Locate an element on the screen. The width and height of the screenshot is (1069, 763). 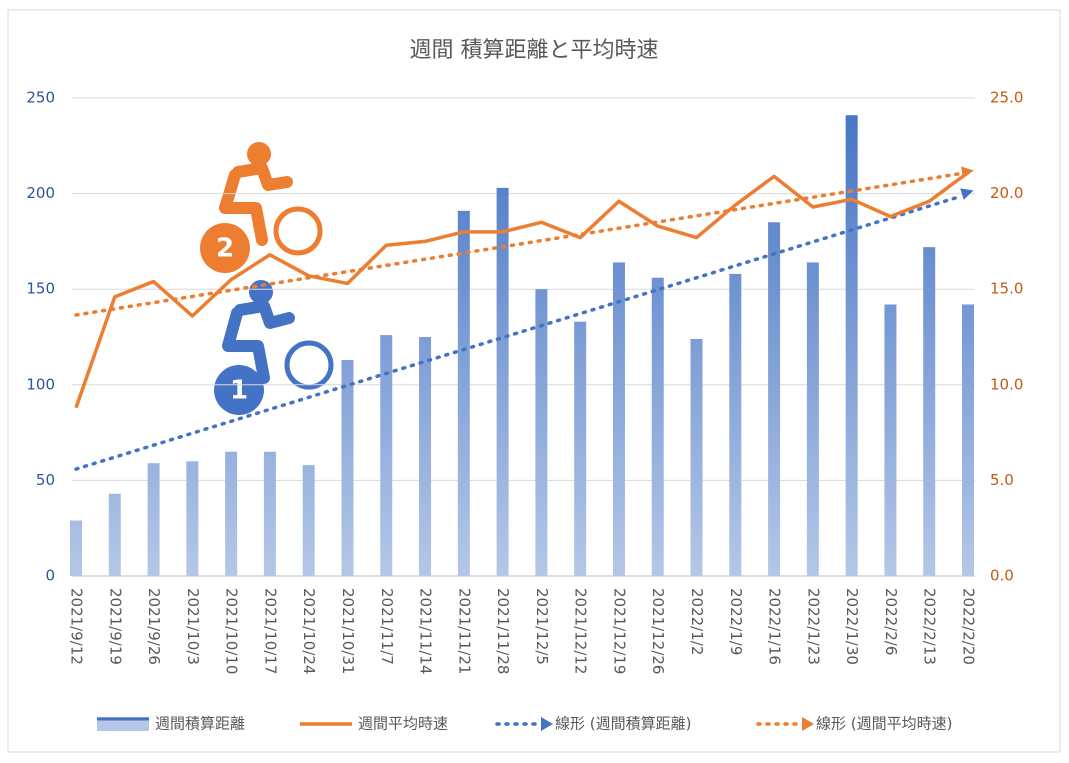
annotation: 1 is located at coordinates (239, 391).